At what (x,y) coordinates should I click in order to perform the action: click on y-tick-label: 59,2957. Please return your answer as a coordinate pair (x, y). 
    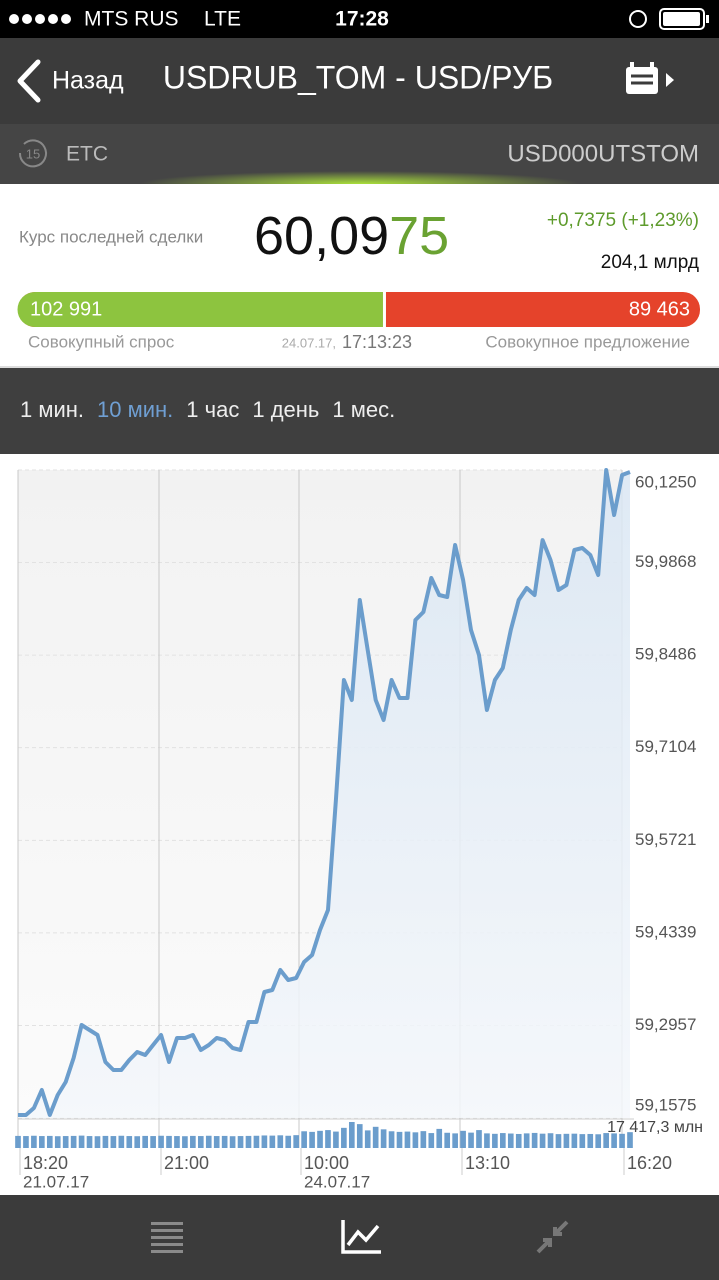
    Looking at the image, I should click on (665, 1024).